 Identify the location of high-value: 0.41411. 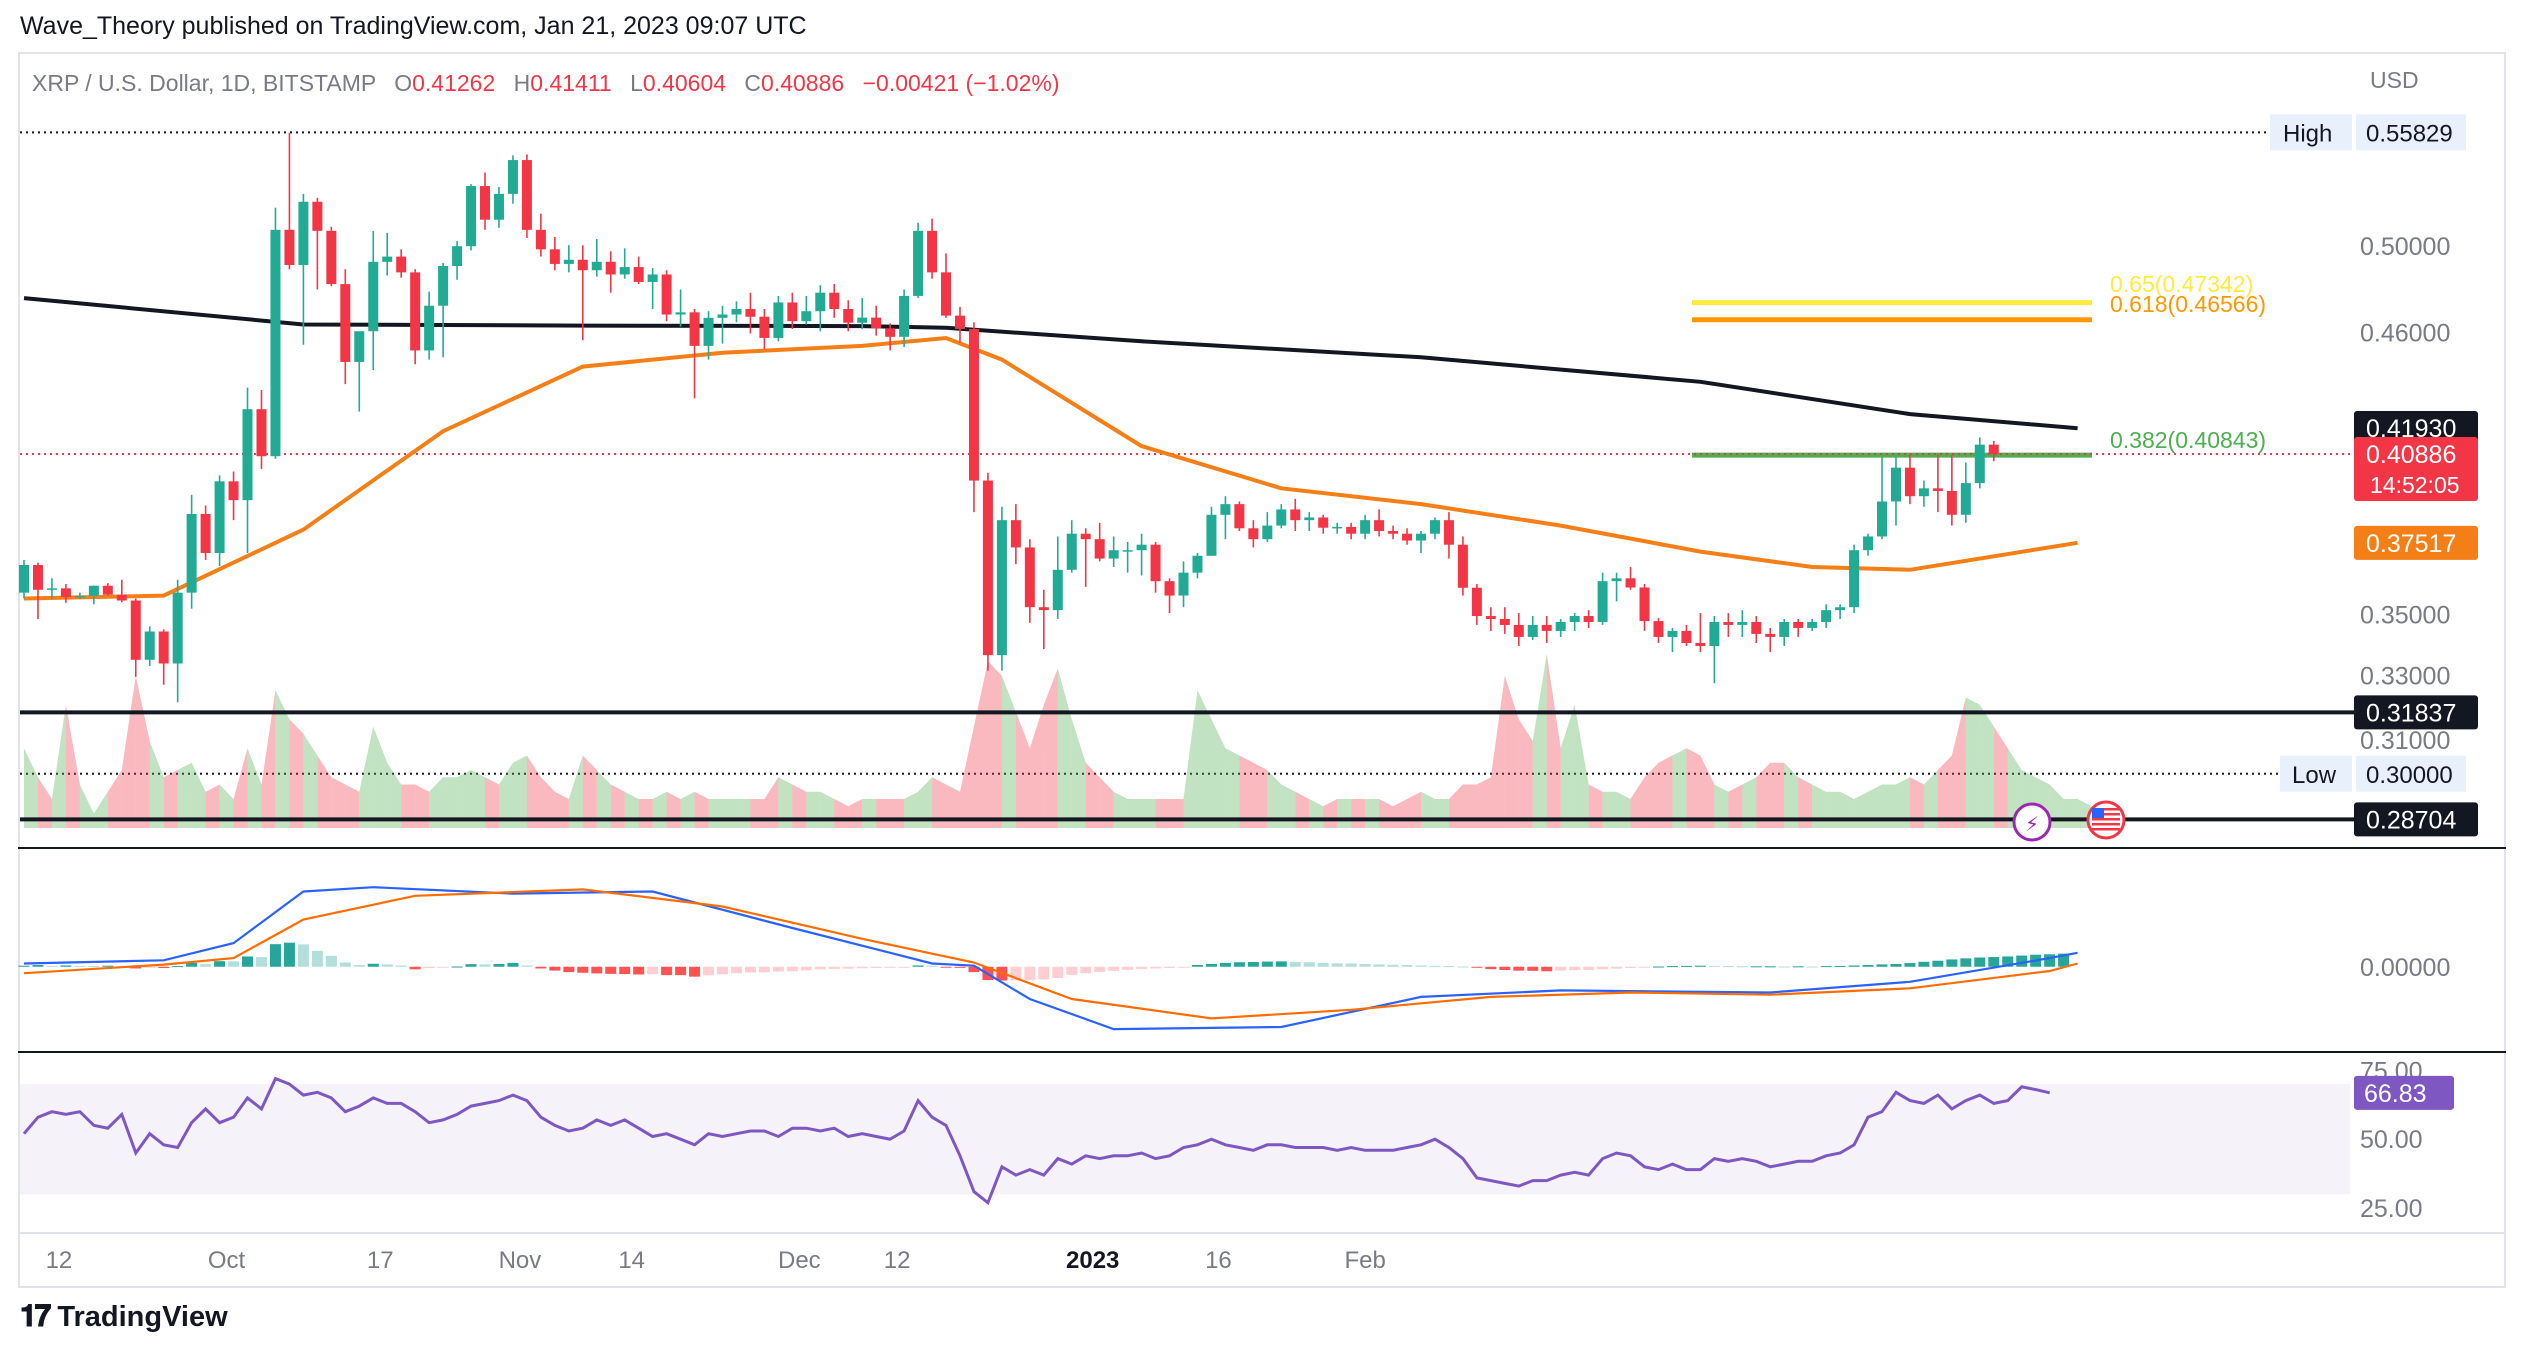
(571, 83).